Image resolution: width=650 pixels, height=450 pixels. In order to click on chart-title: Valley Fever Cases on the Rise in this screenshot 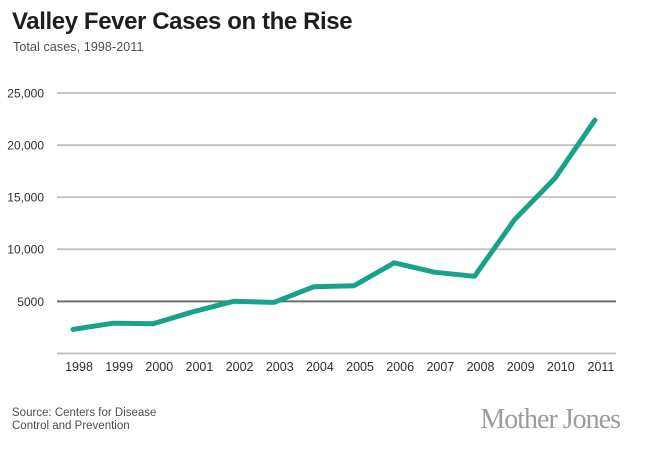, I will do `click(182, 21)`.